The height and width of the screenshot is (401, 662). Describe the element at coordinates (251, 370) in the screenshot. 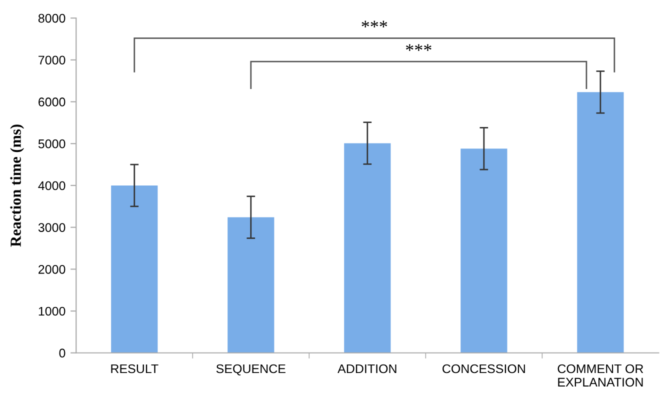

I see `x-tick-label: SEQUENCE` at that location.